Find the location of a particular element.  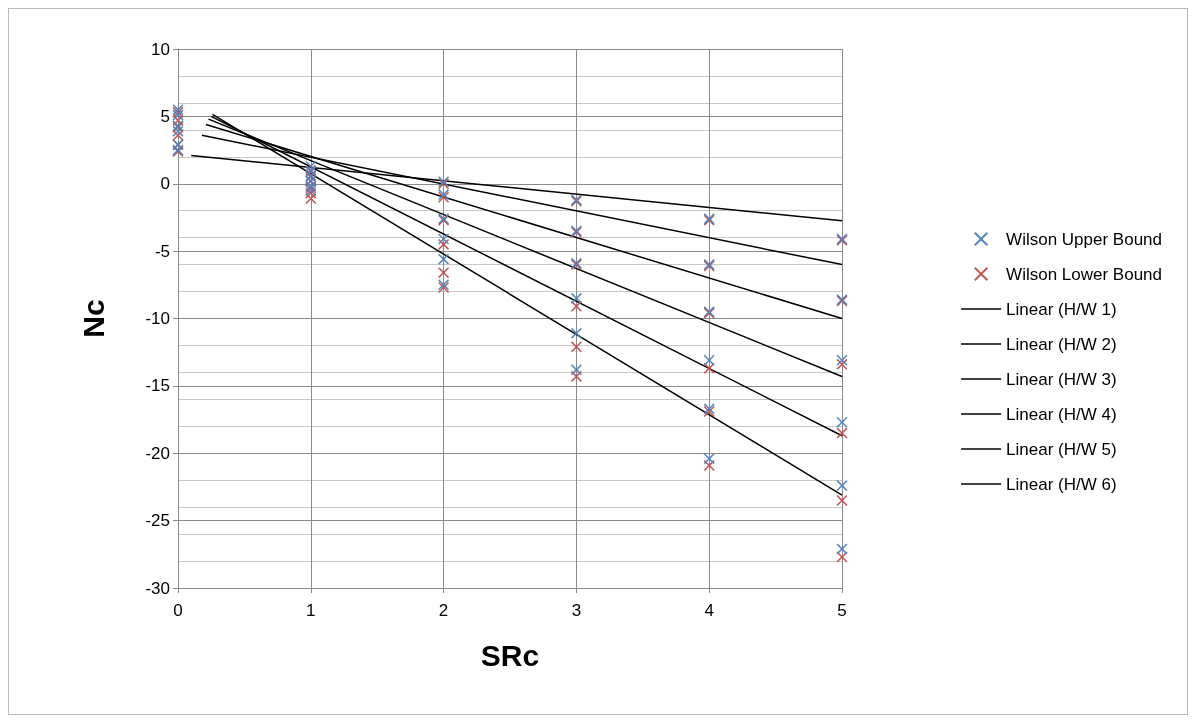

x-tick-label: 4 is located at coordinates (709, 610).